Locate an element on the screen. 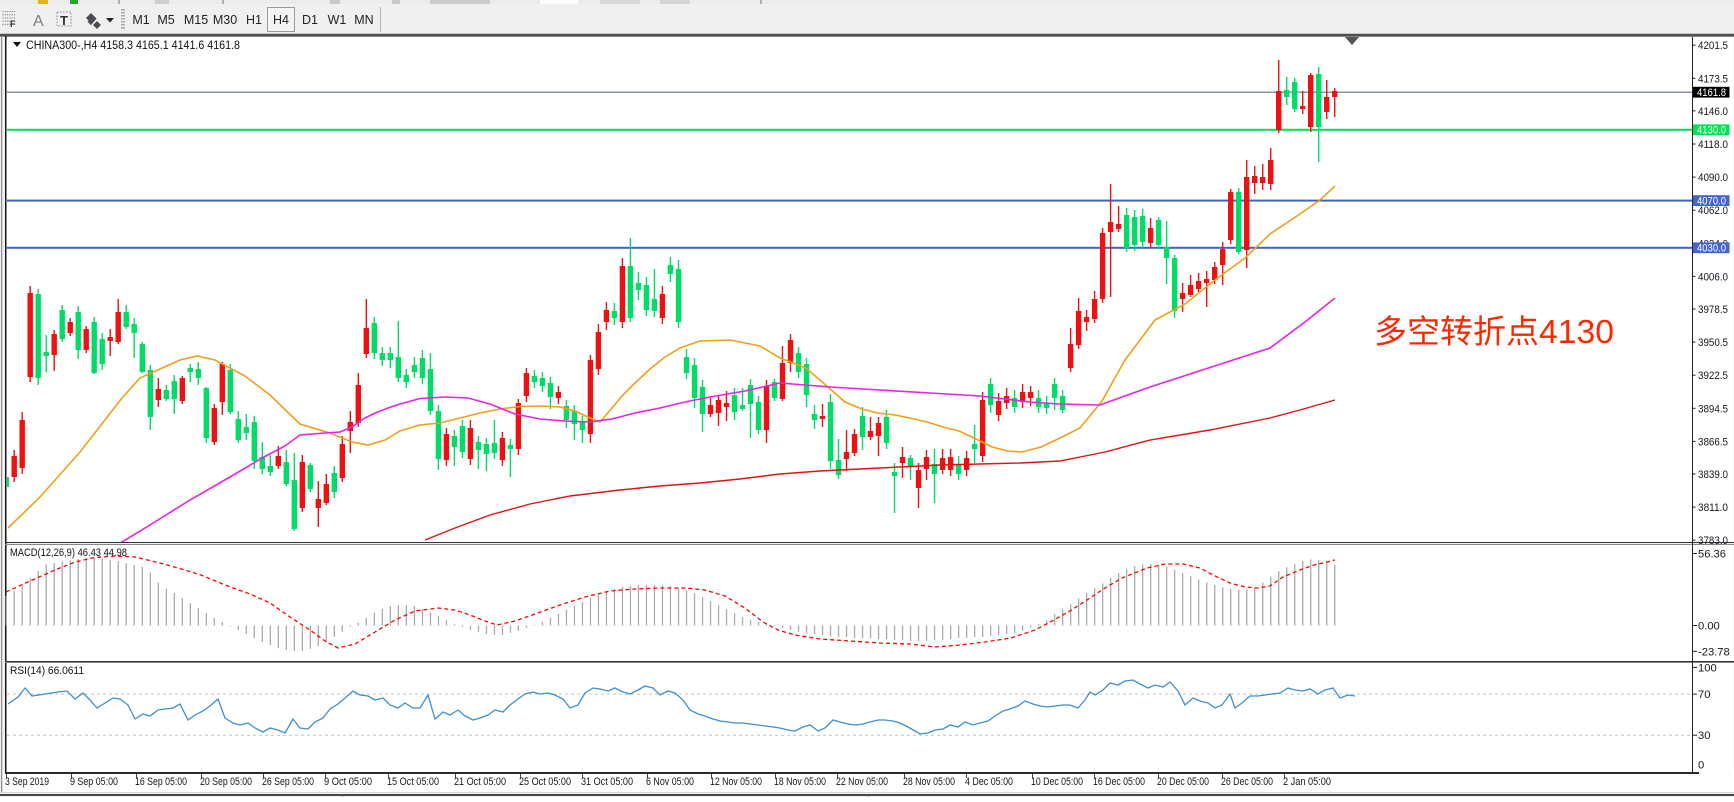 Image resolution: width=1734 pixels, height=802 pixels. svg-text: 4130.0 is located at coordinates (1711, 131).